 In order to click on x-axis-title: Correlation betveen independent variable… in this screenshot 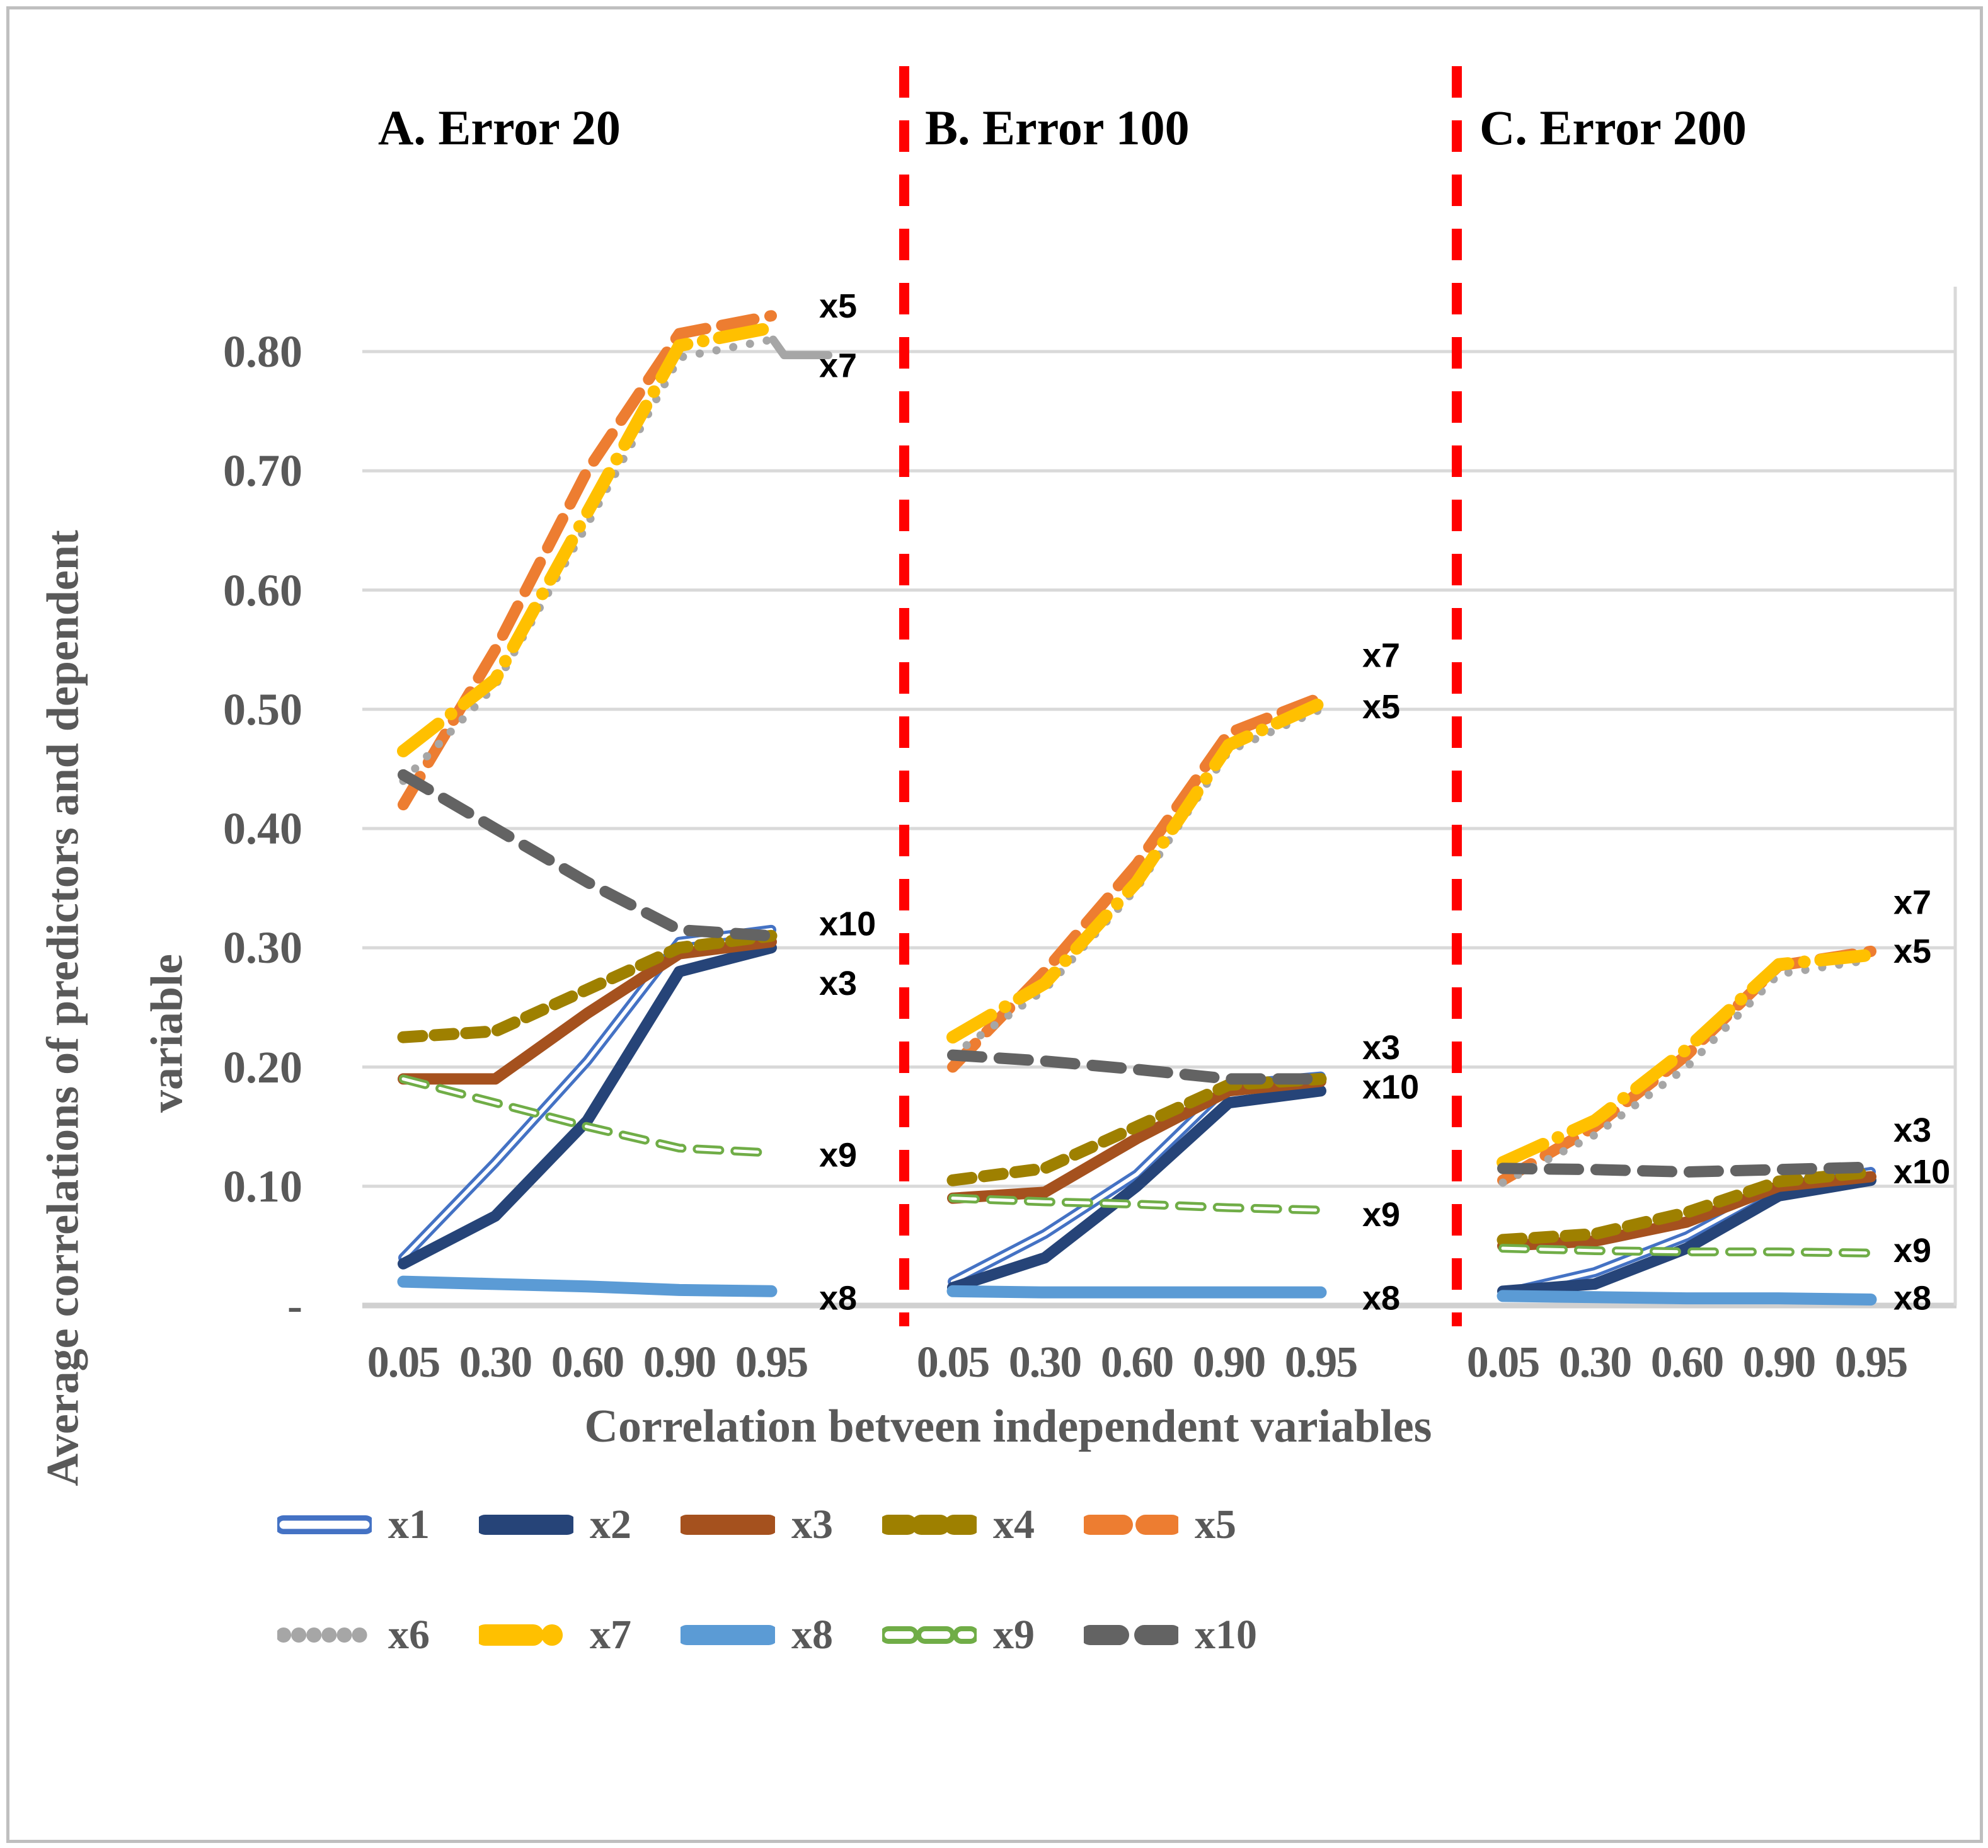, I will do `click(1008, 1426)`.